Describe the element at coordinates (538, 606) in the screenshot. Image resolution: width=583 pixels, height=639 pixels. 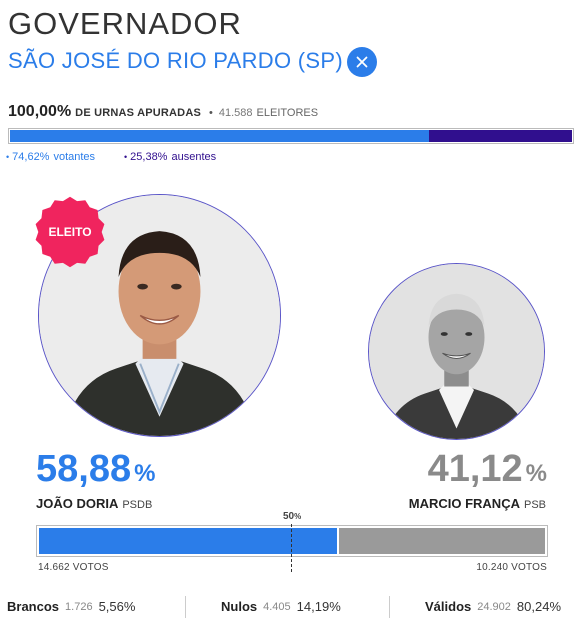
I see `validos-percent: 80,24%` at that location.